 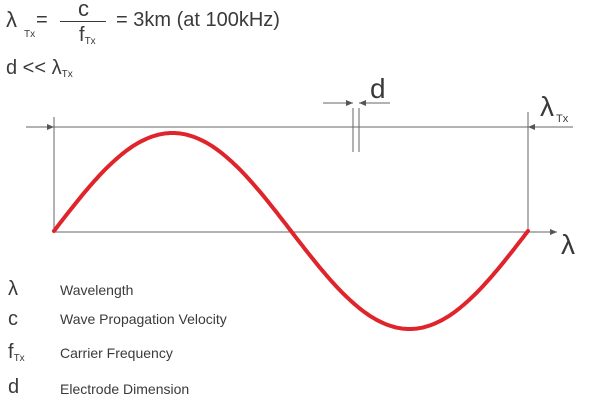 What do you see at coordinates (143, 319) in the screenshot?
I see `legend-text-velocity: Wave Propagation Velocity` at bounding box center [143, 319].